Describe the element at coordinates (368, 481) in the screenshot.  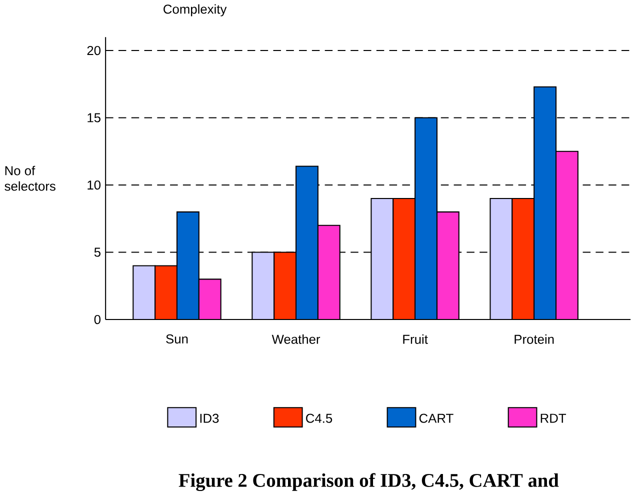
I see `caption: Figure 2 Comparison of ID3, C4.5, CART and` at that location.